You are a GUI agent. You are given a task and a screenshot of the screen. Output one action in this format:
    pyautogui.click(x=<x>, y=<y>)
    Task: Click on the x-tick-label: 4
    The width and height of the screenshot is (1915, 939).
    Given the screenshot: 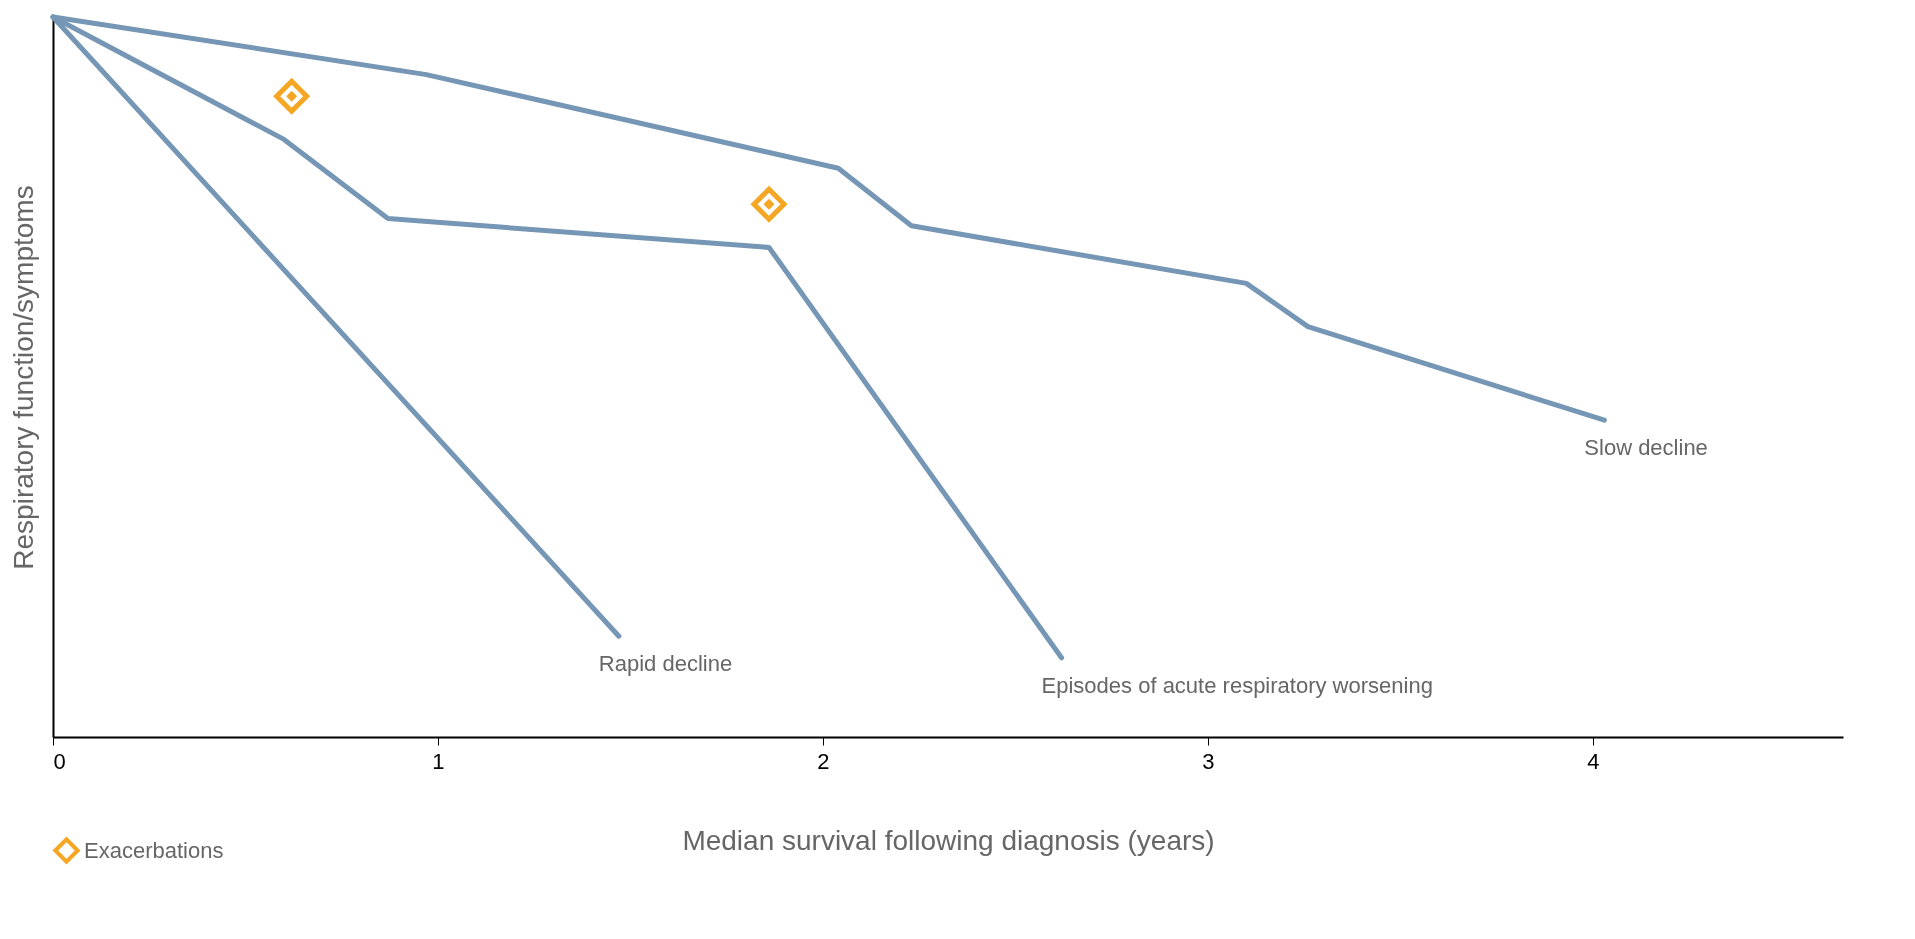 What is the action you would take?
    pyautogui.click(x=1593, y=761)
    